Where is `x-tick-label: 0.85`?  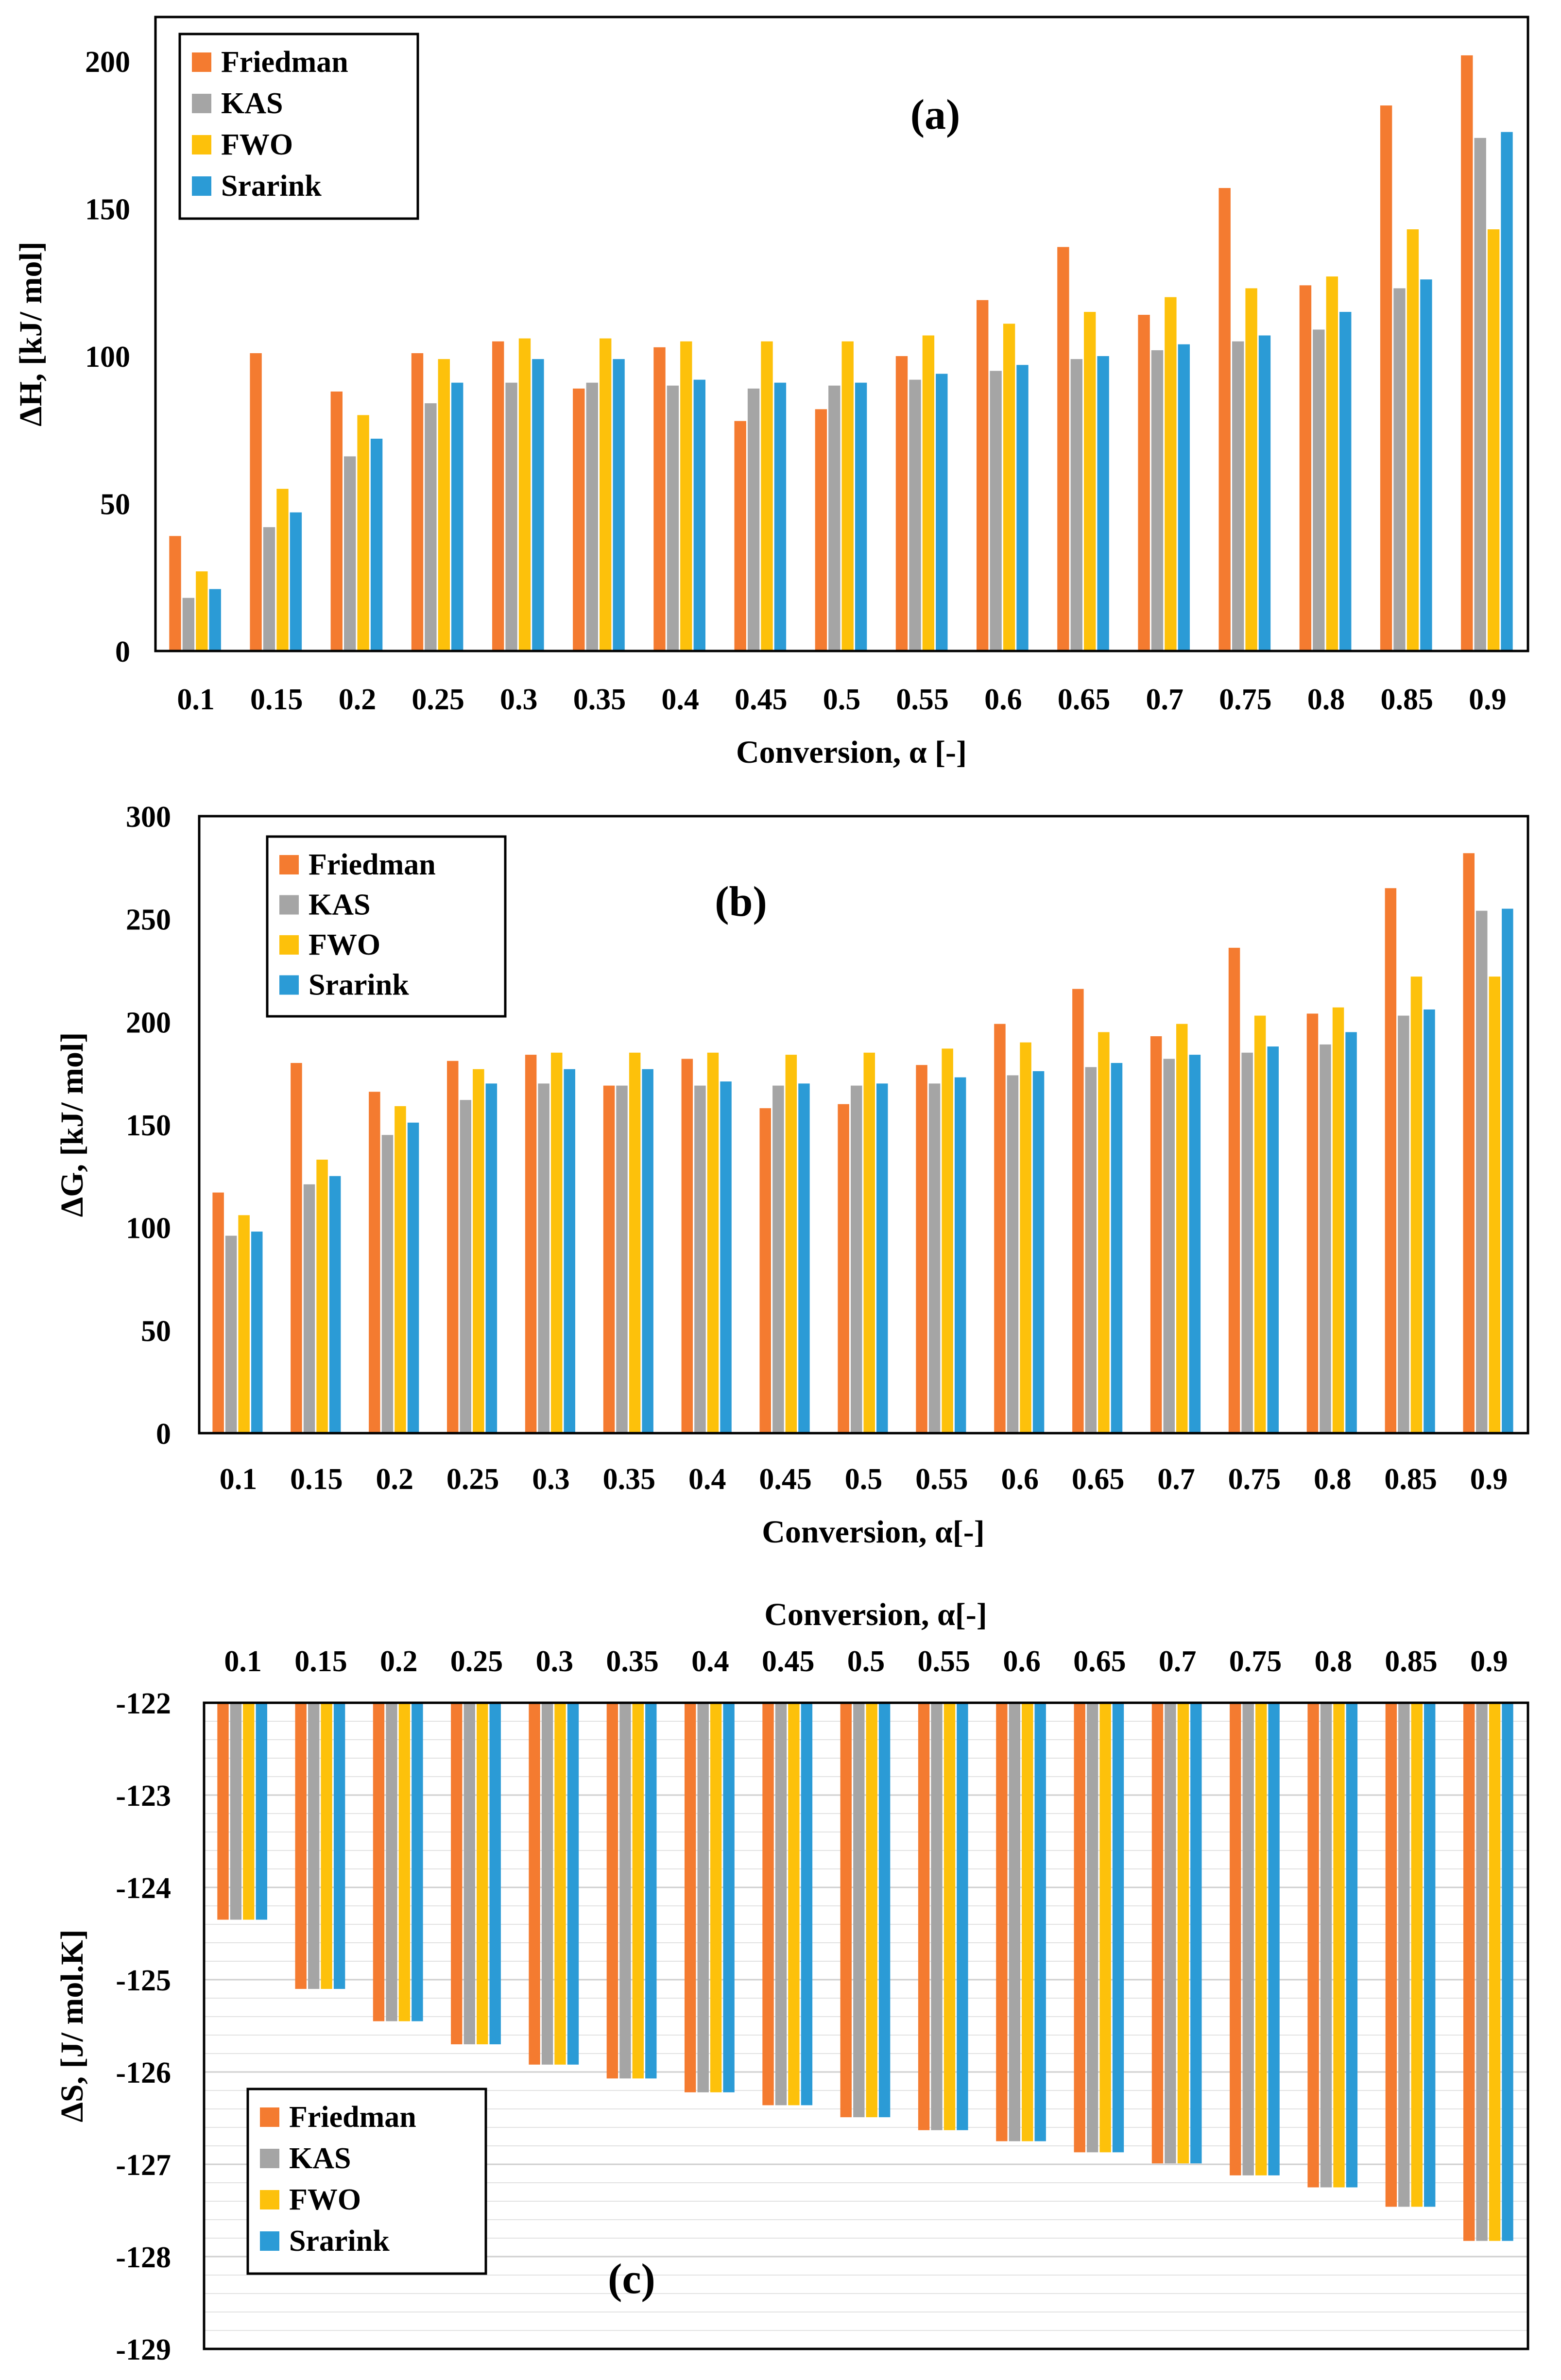
x-tick-label: 0.85 is located at coordinates (1406, 699).